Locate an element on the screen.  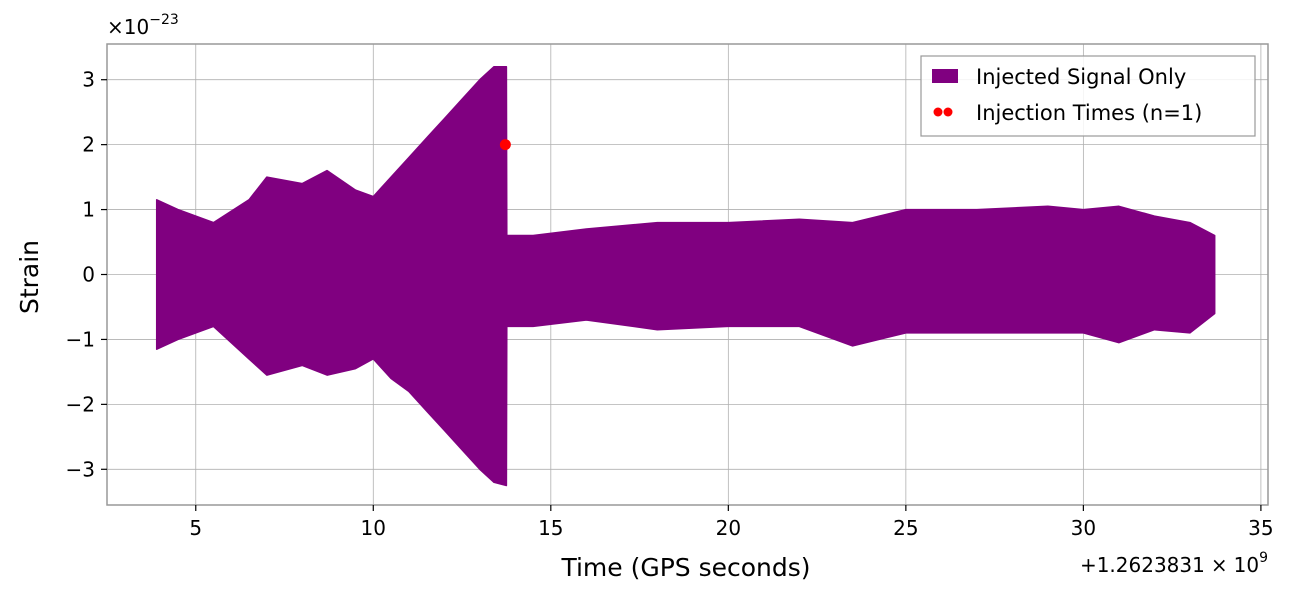
y-tick-label: 2 is located at coordinates (88, 145).